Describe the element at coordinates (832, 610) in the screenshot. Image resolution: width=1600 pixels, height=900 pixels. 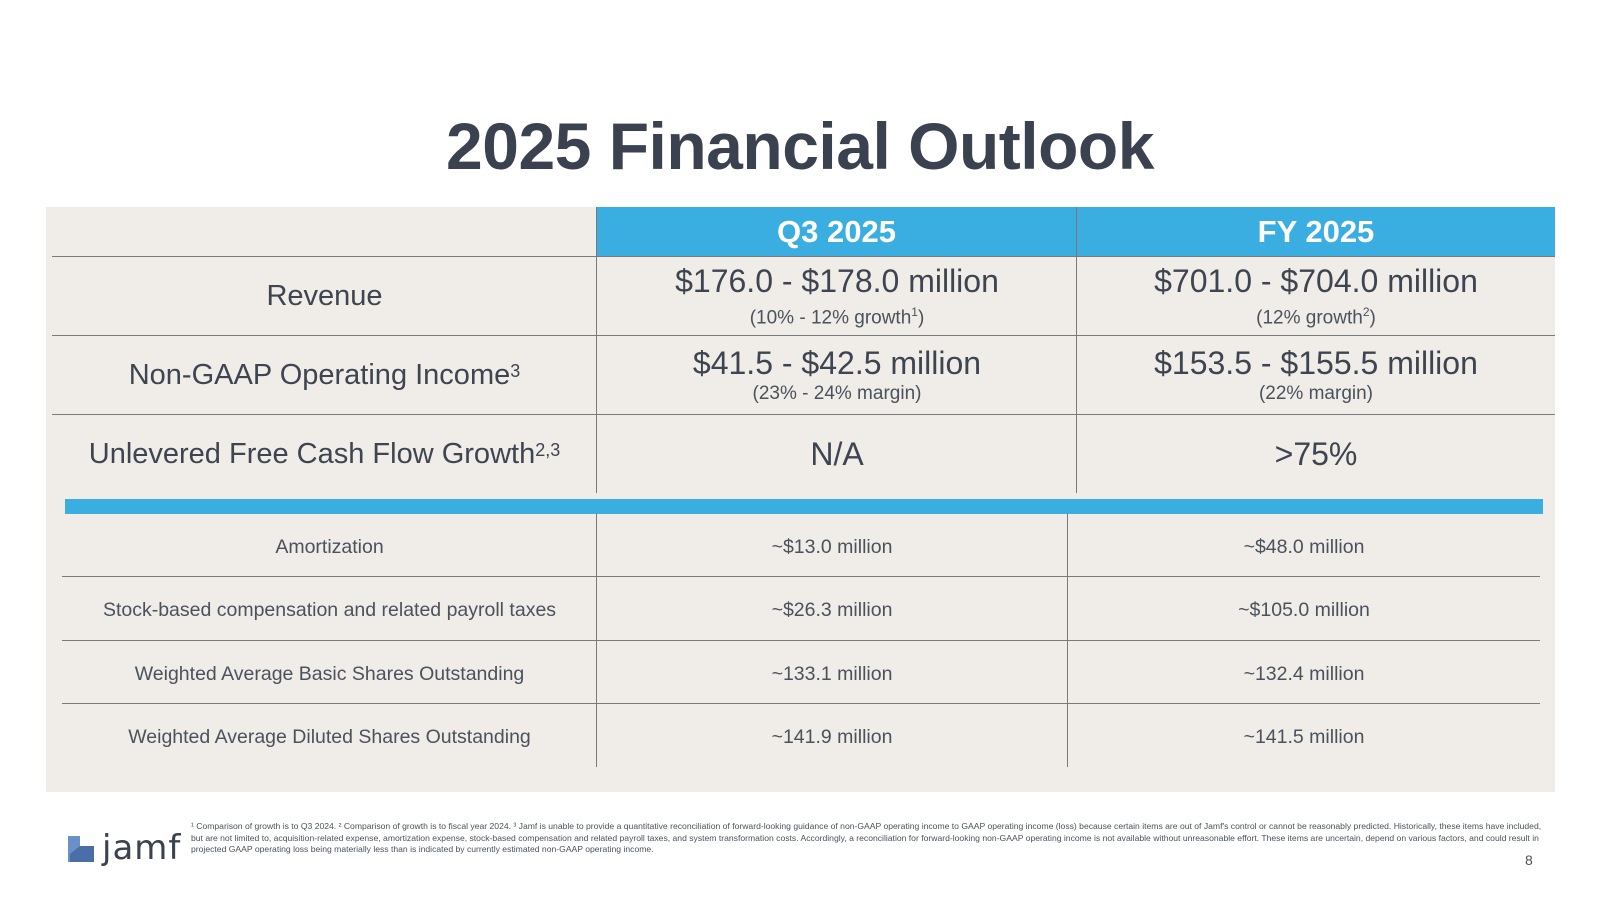
I see `sub-row-q3-value: ~$26.3 million` at that location.